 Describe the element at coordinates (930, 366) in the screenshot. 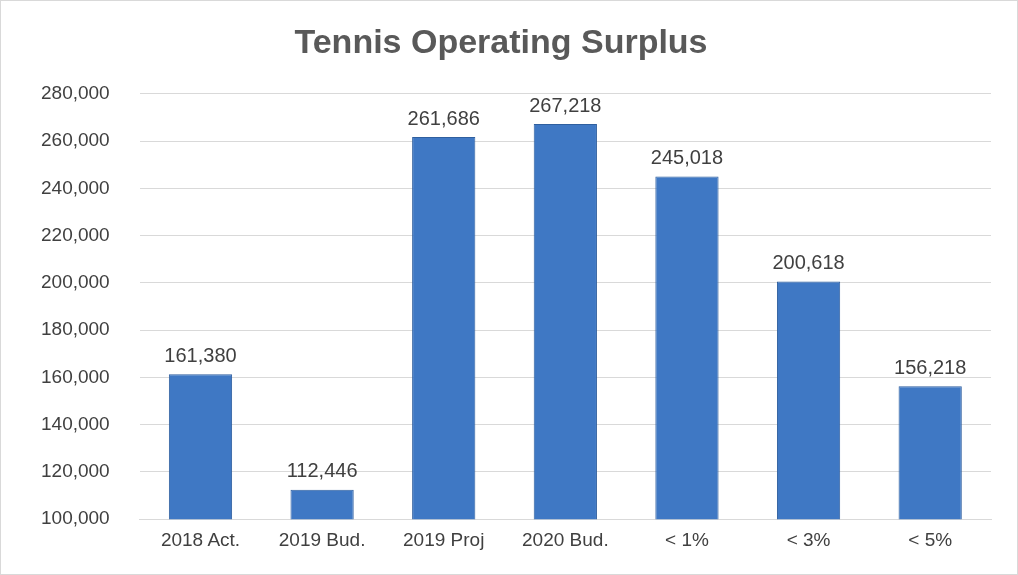

I see `data-label: 156,218` at that location.